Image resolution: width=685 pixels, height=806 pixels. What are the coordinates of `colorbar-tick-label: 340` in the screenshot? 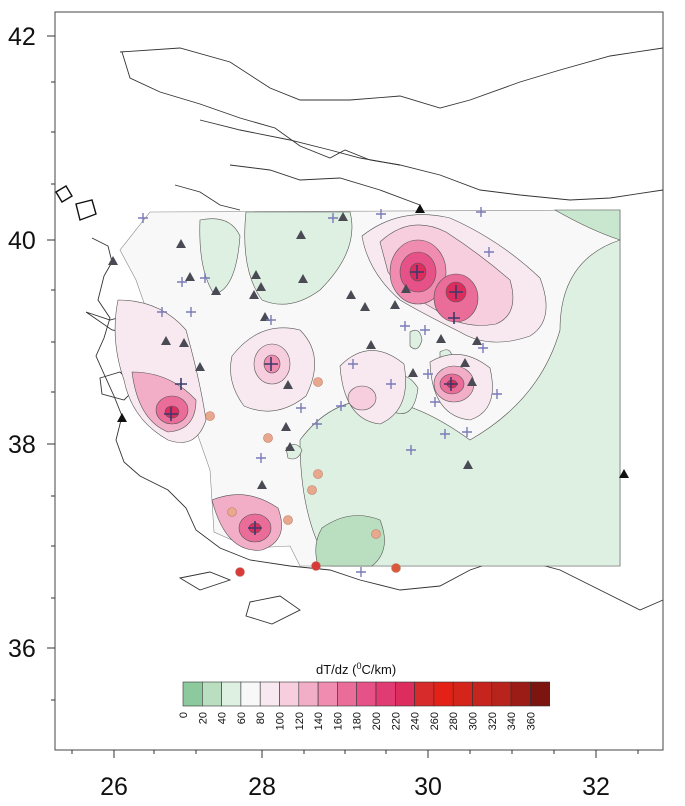 It's located at (512, 721).